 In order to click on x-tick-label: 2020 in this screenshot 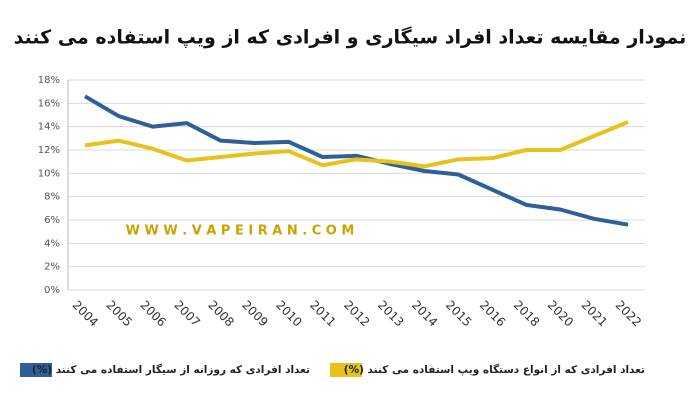, I will do `click(560, 313)`.